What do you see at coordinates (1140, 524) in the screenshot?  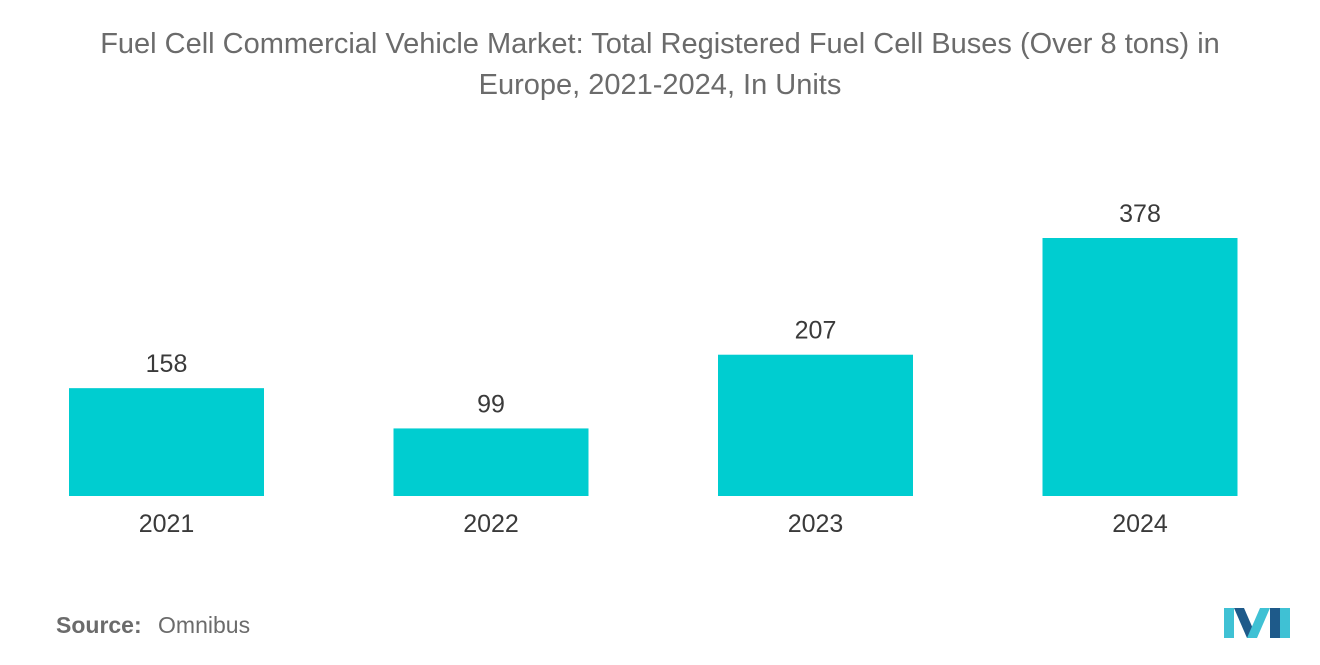 I see `x-tick-label-2024: 2024` at bounding box center [1140, 524].